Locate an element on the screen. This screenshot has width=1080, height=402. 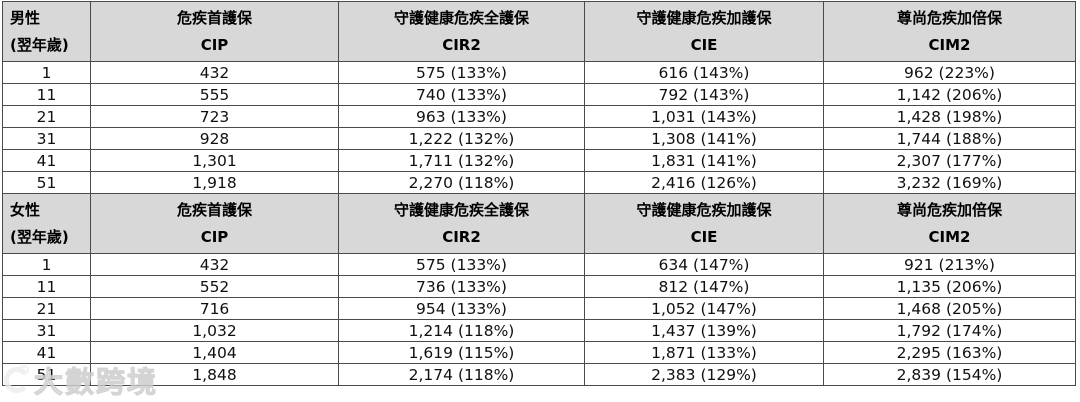
premium-cell: 2,383 (129%) is located at coordinates (704, 374).